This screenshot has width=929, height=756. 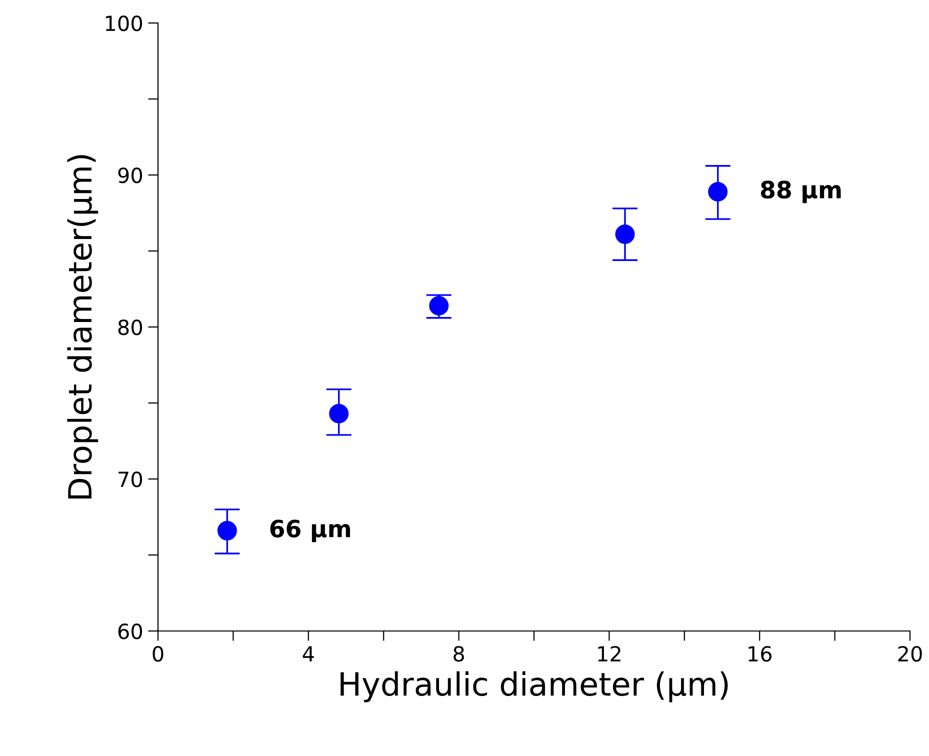 What do you see at coordinates (130, 327) in the screenshot?
I see `y-tick-label: 80` at bounding box center [130, 327].